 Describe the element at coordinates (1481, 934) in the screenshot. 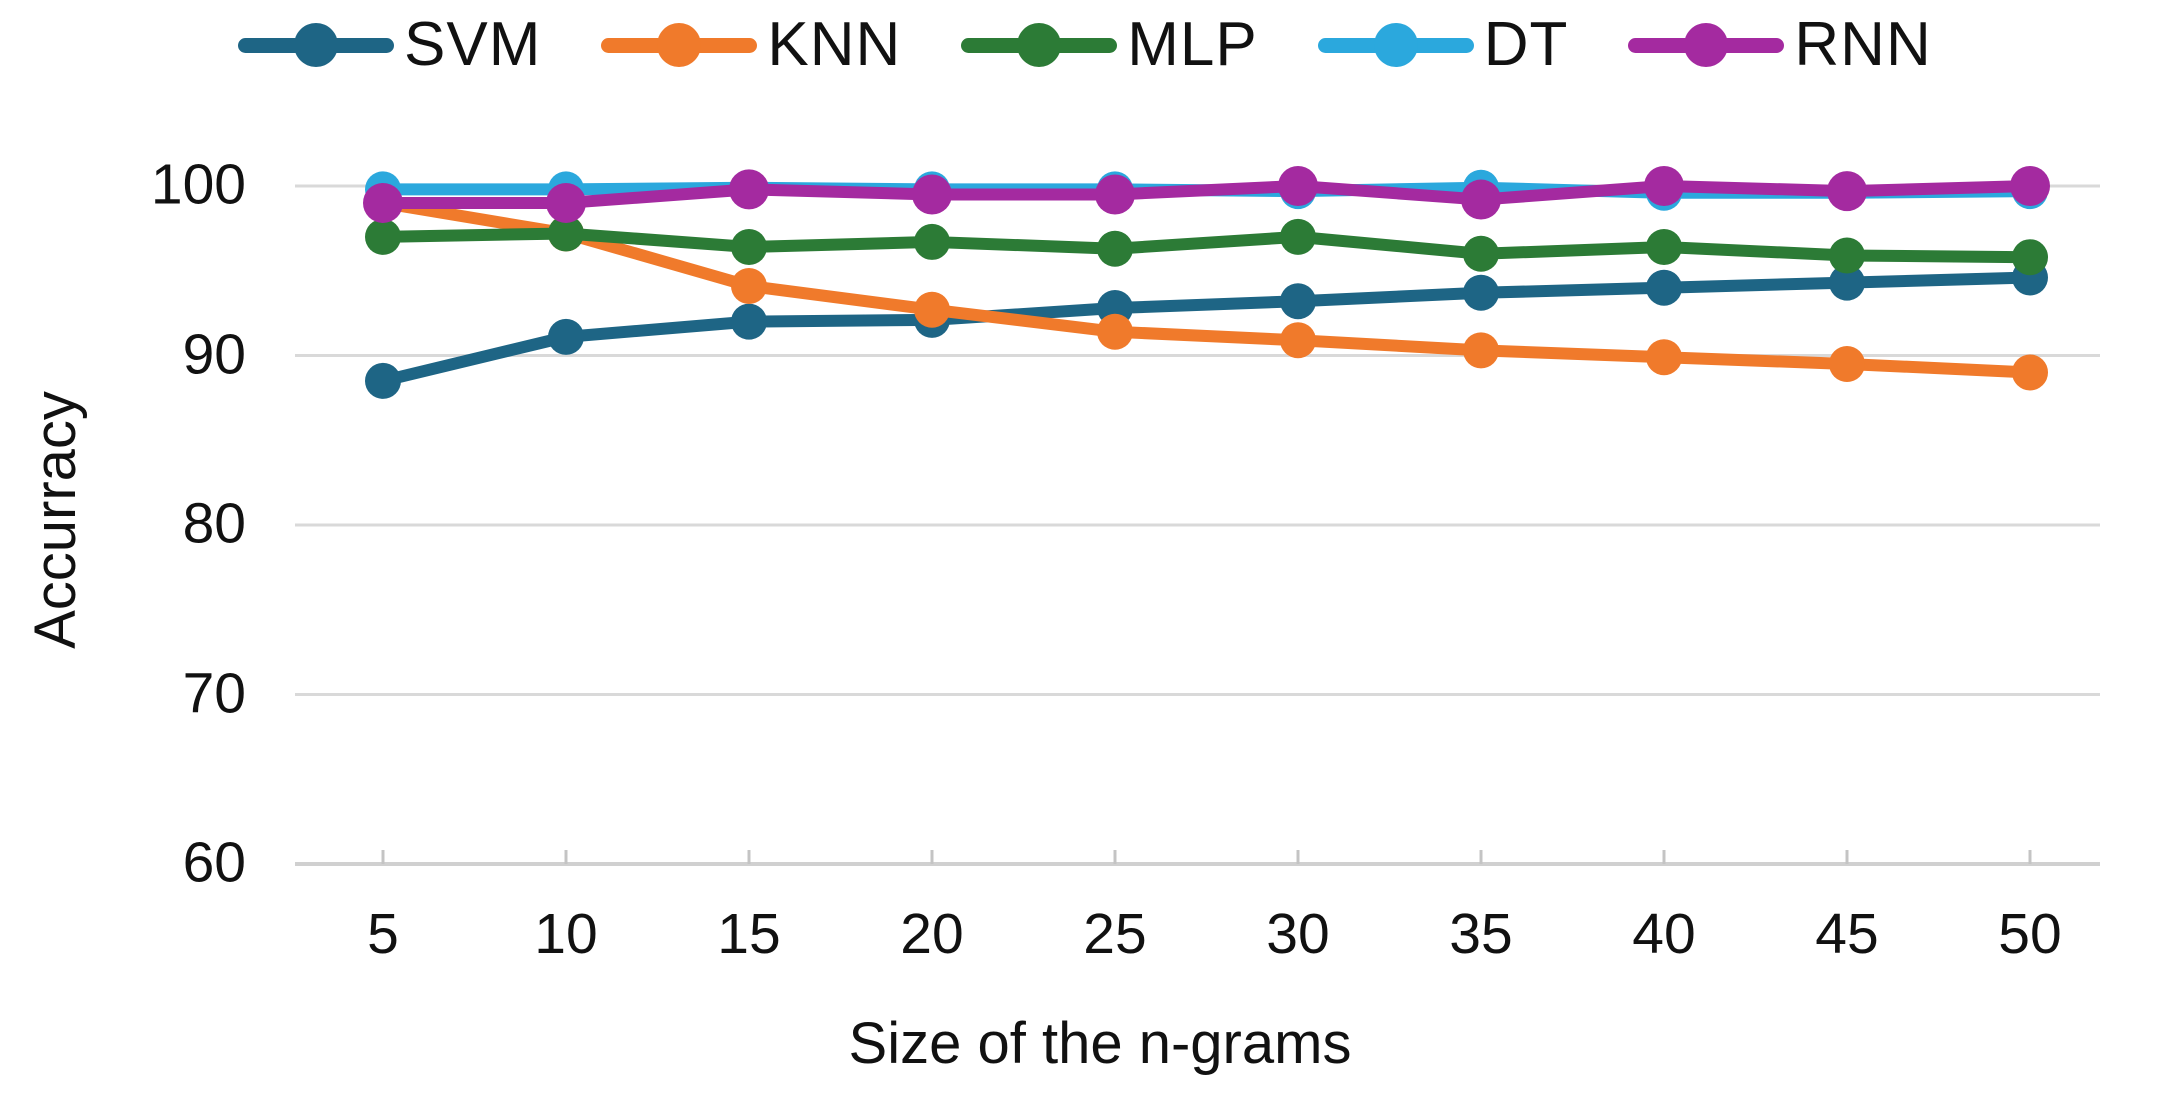

I see `x-tick-label-35: 35` at that location.